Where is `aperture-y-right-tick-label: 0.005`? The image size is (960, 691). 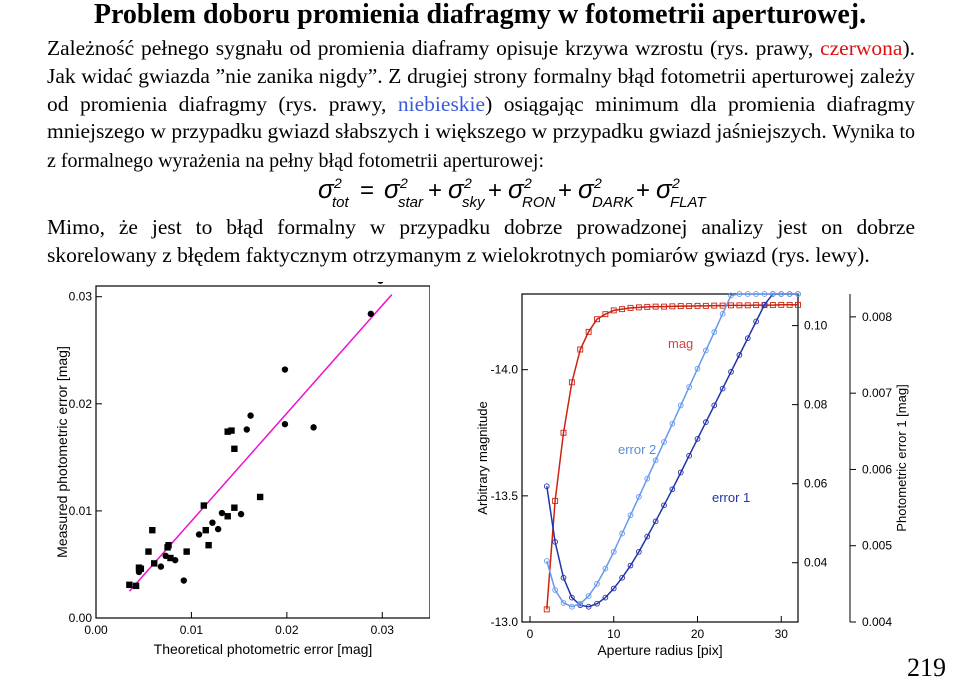 aperture-y-right-tick-label: 0.005 is located at coordinates (877, 546).